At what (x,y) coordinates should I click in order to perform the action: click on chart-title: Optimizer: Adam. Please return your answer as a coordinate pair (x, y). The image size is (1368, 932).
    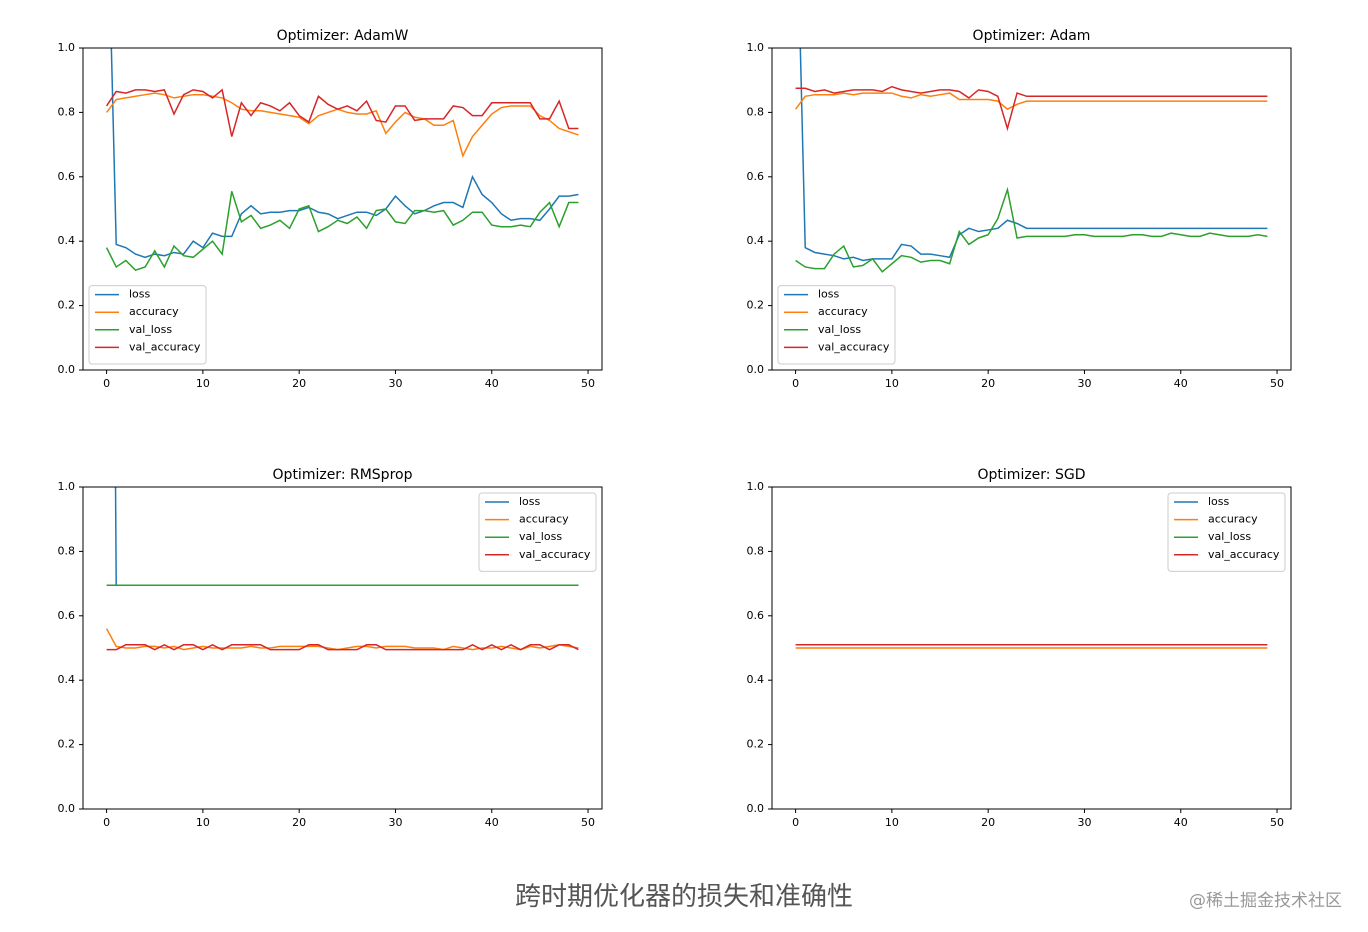
    Looking at the image, I should click on (1032, 36).